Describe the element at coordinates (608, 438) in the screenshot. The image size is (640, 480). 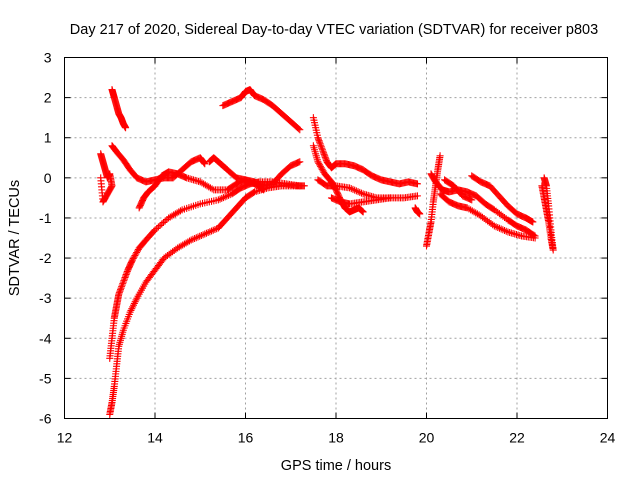
I see `x-tick-label: 24` at that location.